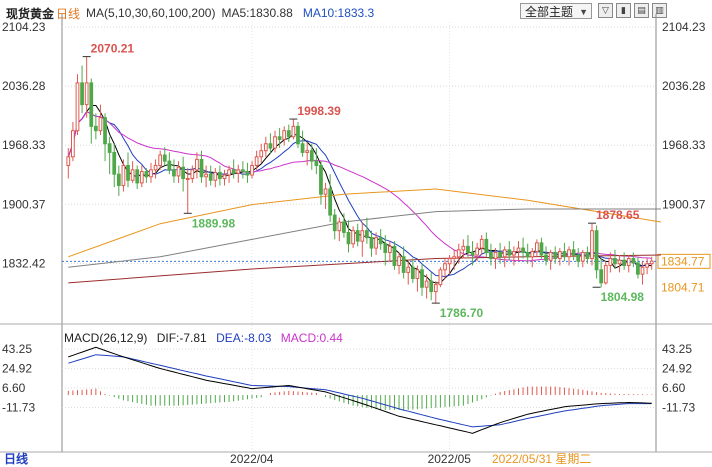 The height and width of the screenshot is (467, 712). I want to click on macd-tick-right: -11.73, so click(678, 408).